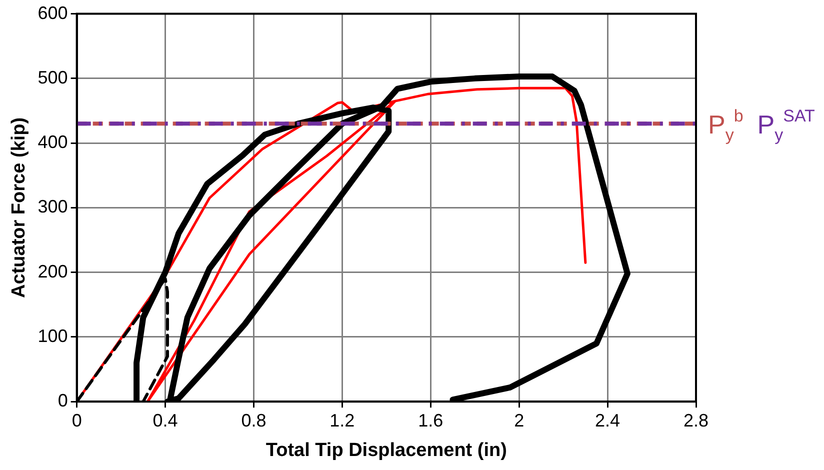 This screenshot has width=824, height=470. Describe the element at coordinates (342, 420) in the screenshot. I see `x-tick-label: 1.2` at that location.